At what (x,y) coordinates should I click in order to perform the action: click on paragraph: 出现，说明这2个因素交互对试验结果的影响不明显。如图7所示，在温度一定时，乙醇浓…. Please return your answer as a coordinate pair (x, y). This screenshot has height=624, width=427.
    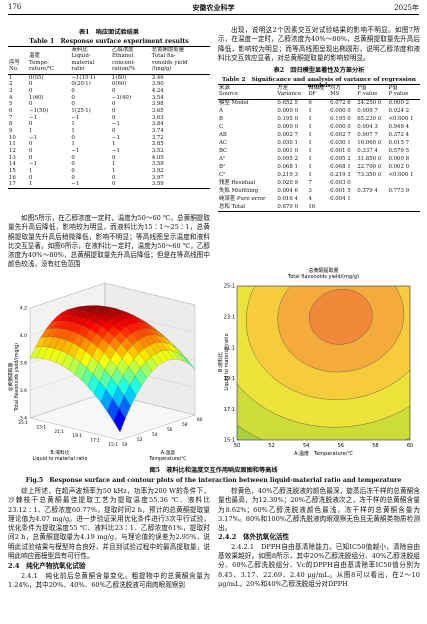
    Looking at the image, I should click on (319, 44).